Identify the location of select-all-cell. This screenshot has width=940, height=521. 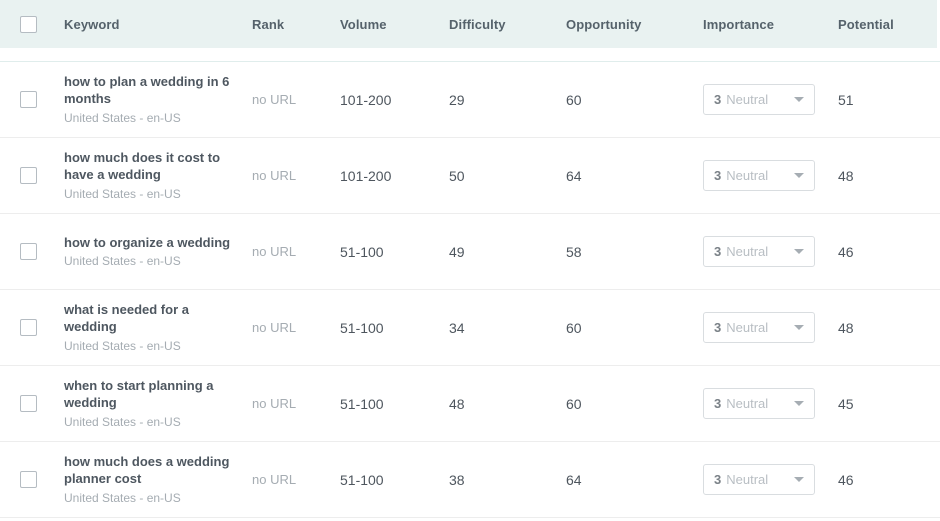
(32, 24).